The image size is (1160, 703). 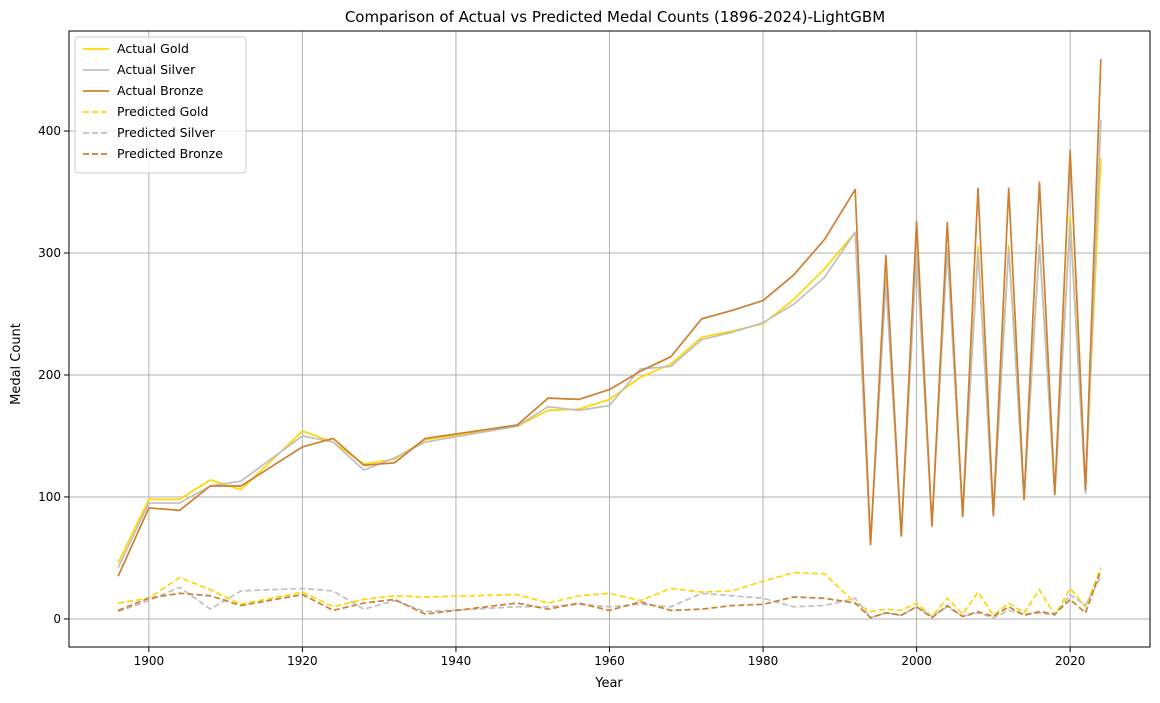 I want to click on legend-box, so click(x=160, y=105).